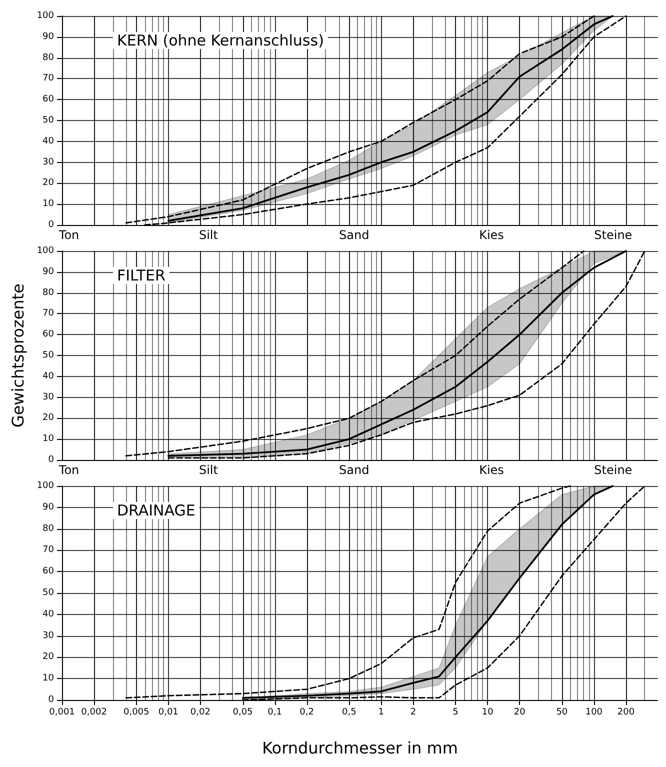 The image size is (666, 767). What do you see at coordinates (200, 713) in the screenshot?
I see `x-tick-label: 0,02` at bounding box center [200, 713].